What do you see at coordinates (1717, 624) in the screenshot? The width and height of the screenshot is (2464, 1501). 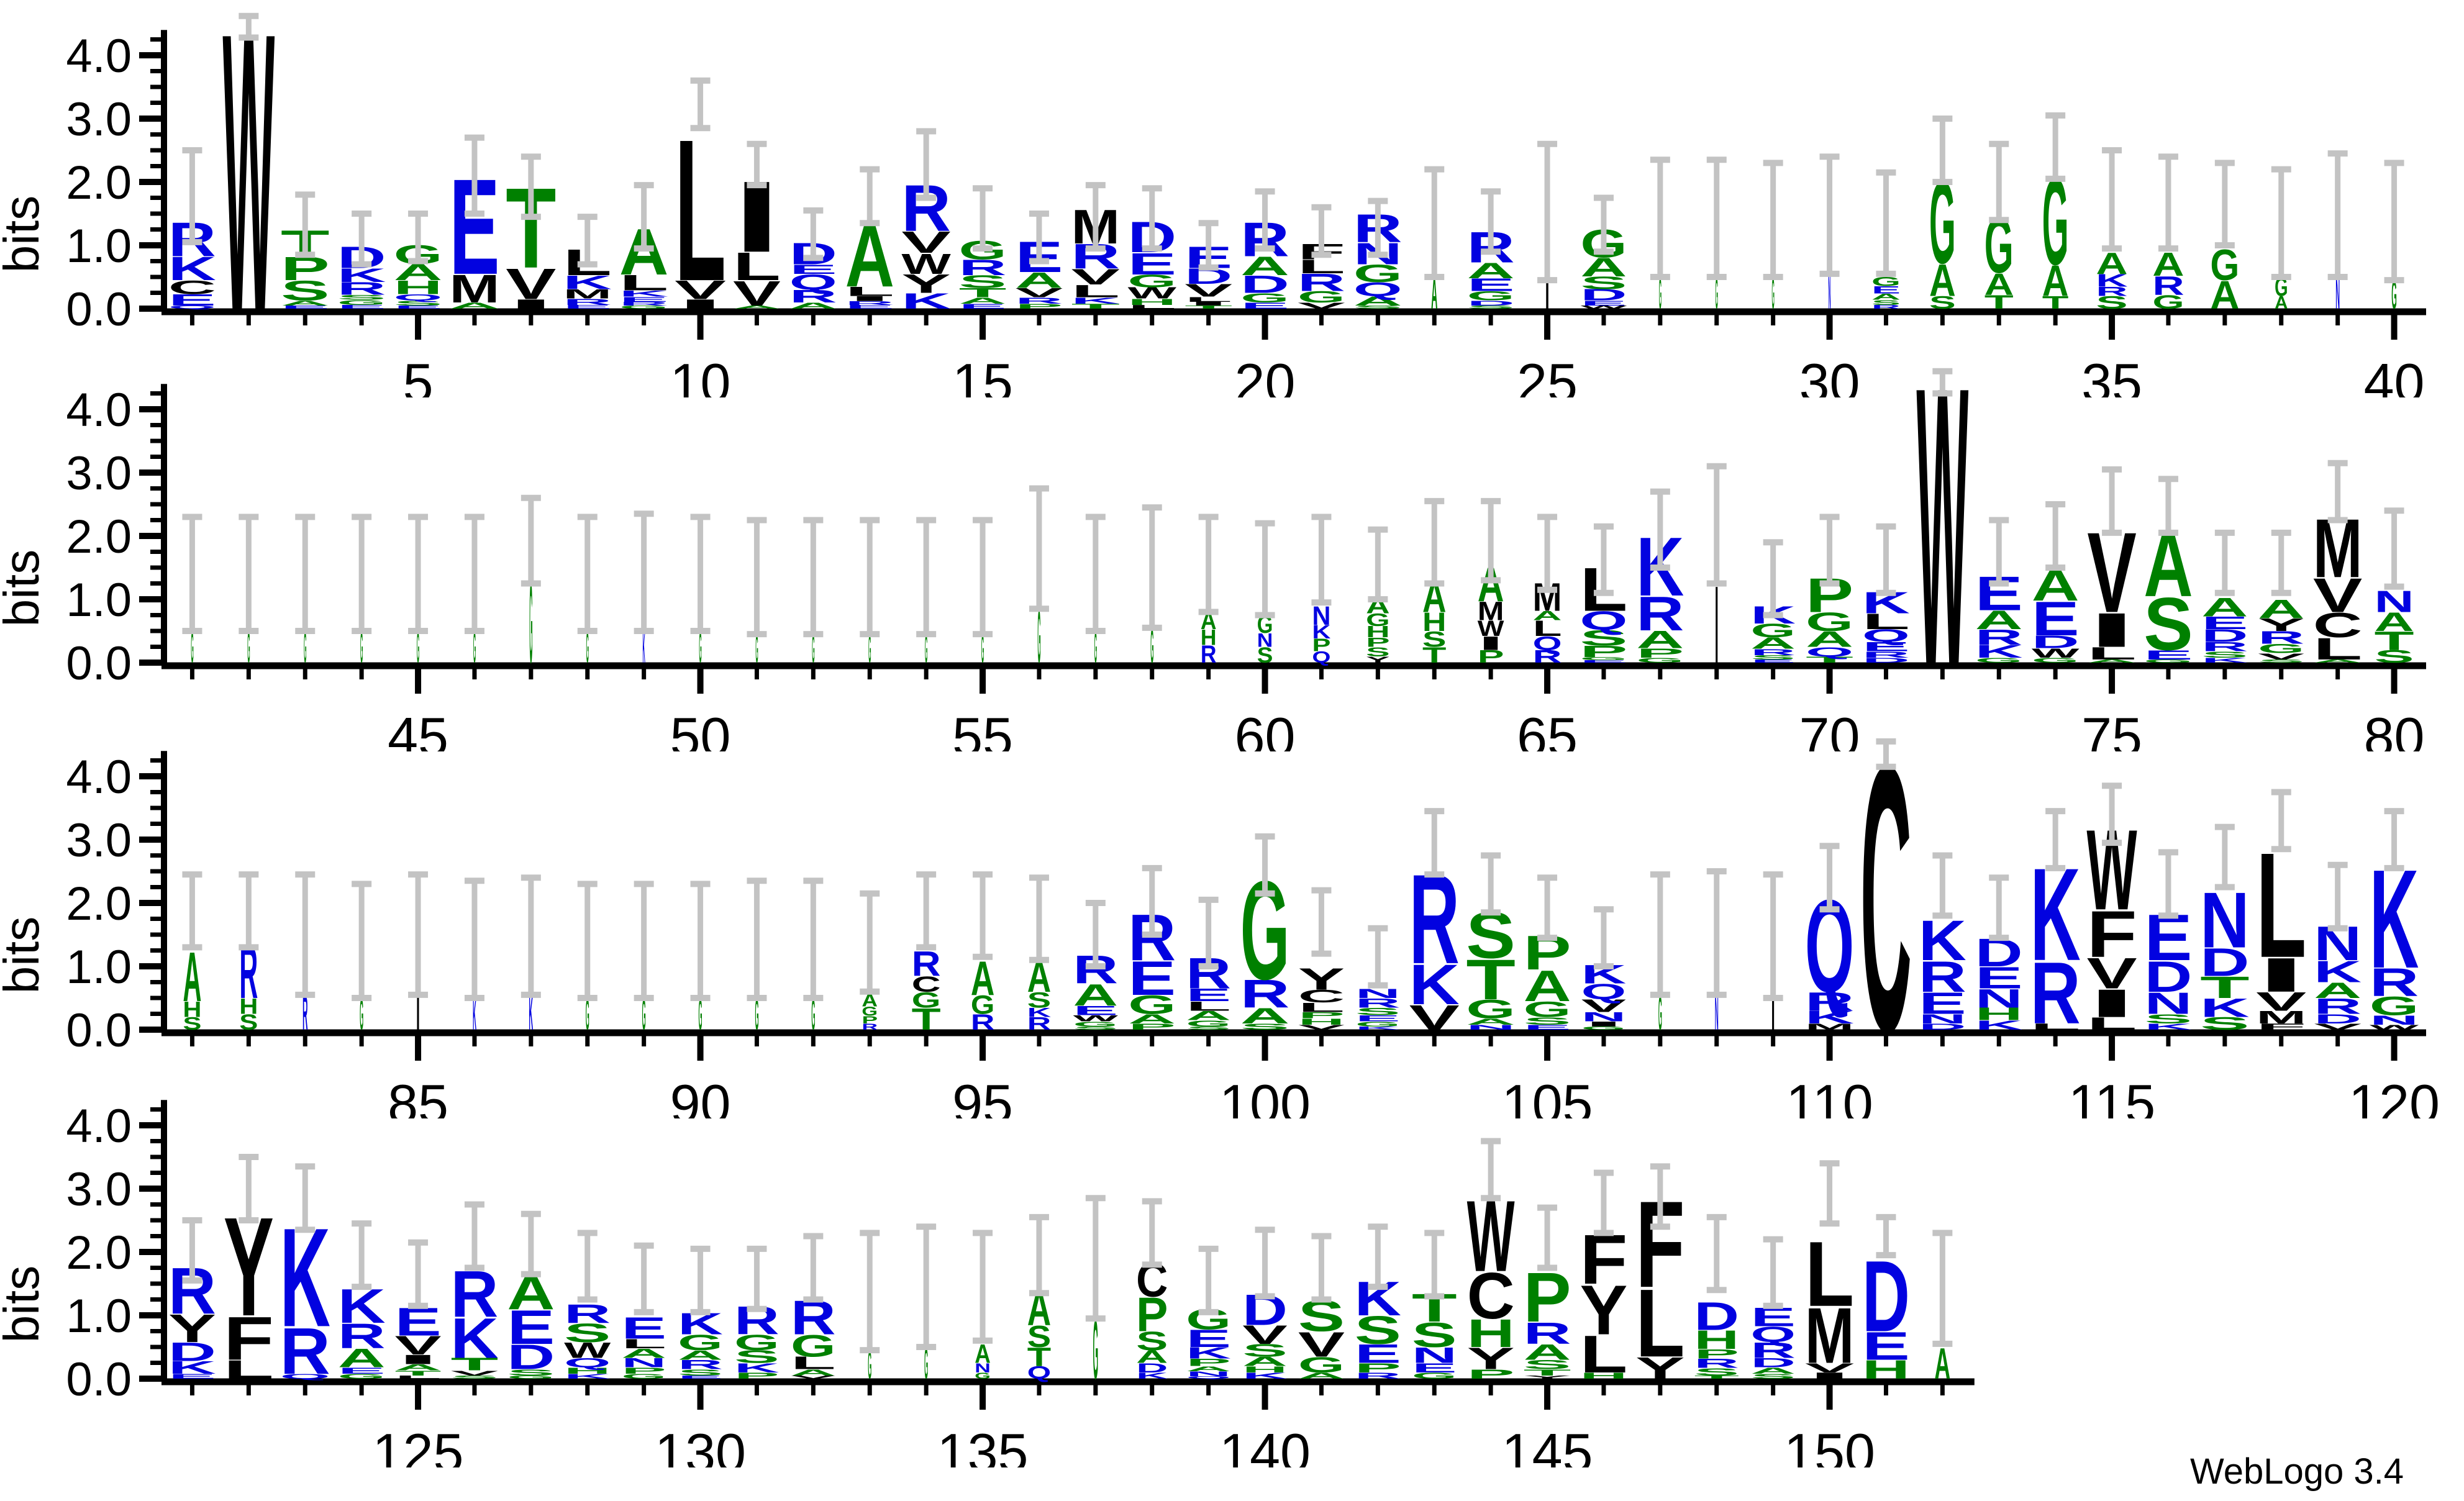 I see `logo-letter-I: I` at bounding box center [1717, 624].